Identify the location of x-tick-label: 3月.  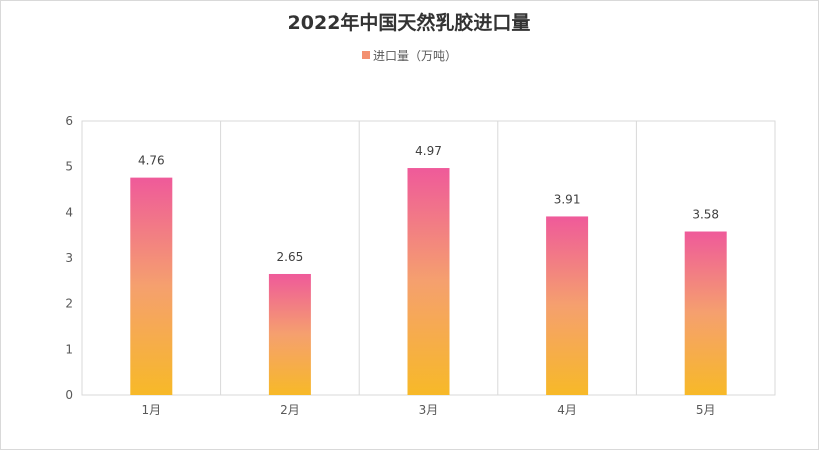
(429, 410).